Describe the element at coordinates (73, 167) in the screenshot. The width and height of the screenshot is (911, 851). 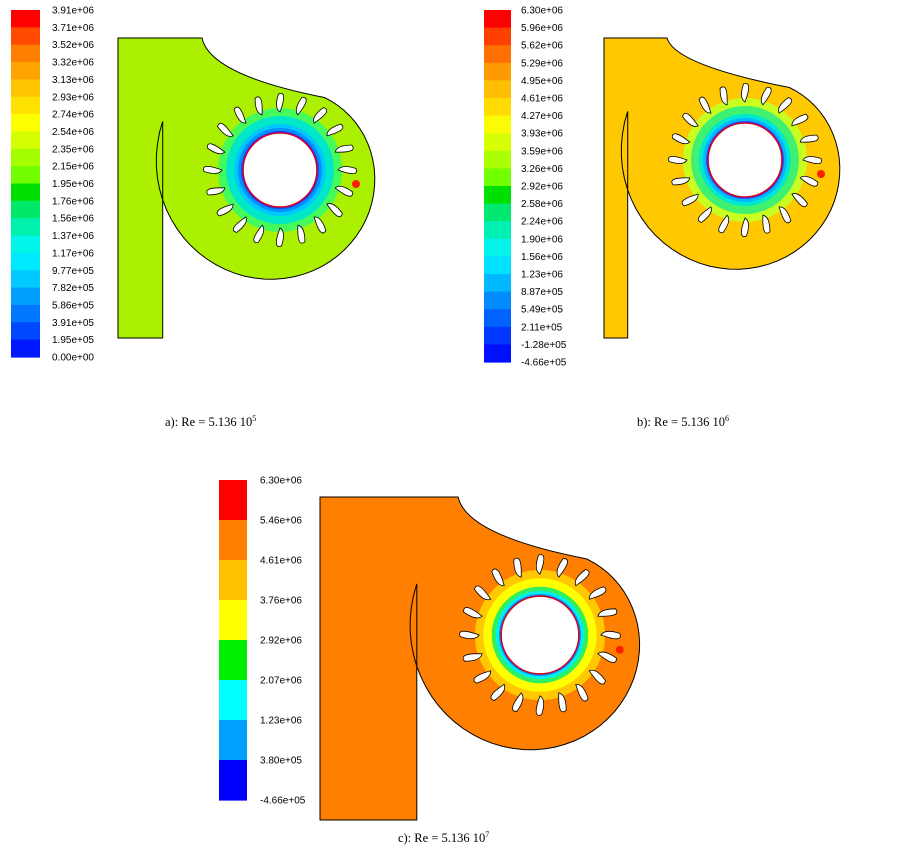
I see `colorbar-tick-label: 2.15e+06` at that location.